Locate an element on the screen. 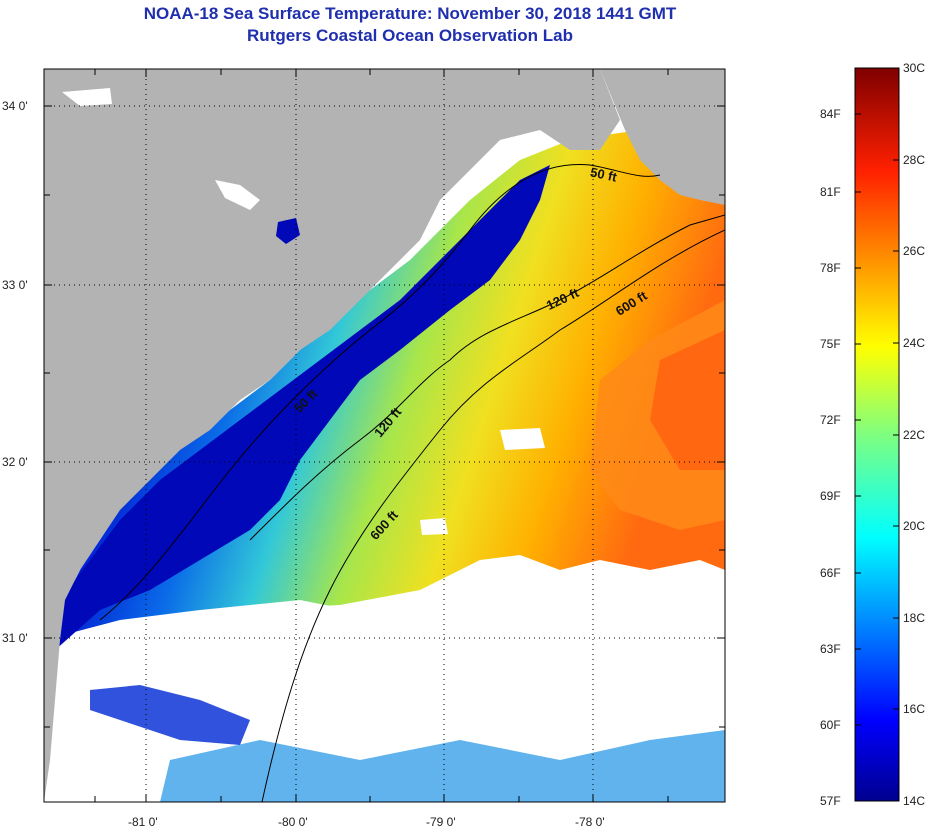 This screenshot has height=832, width=936. cb-f-63: 63F is located at coordinates (830, 649).